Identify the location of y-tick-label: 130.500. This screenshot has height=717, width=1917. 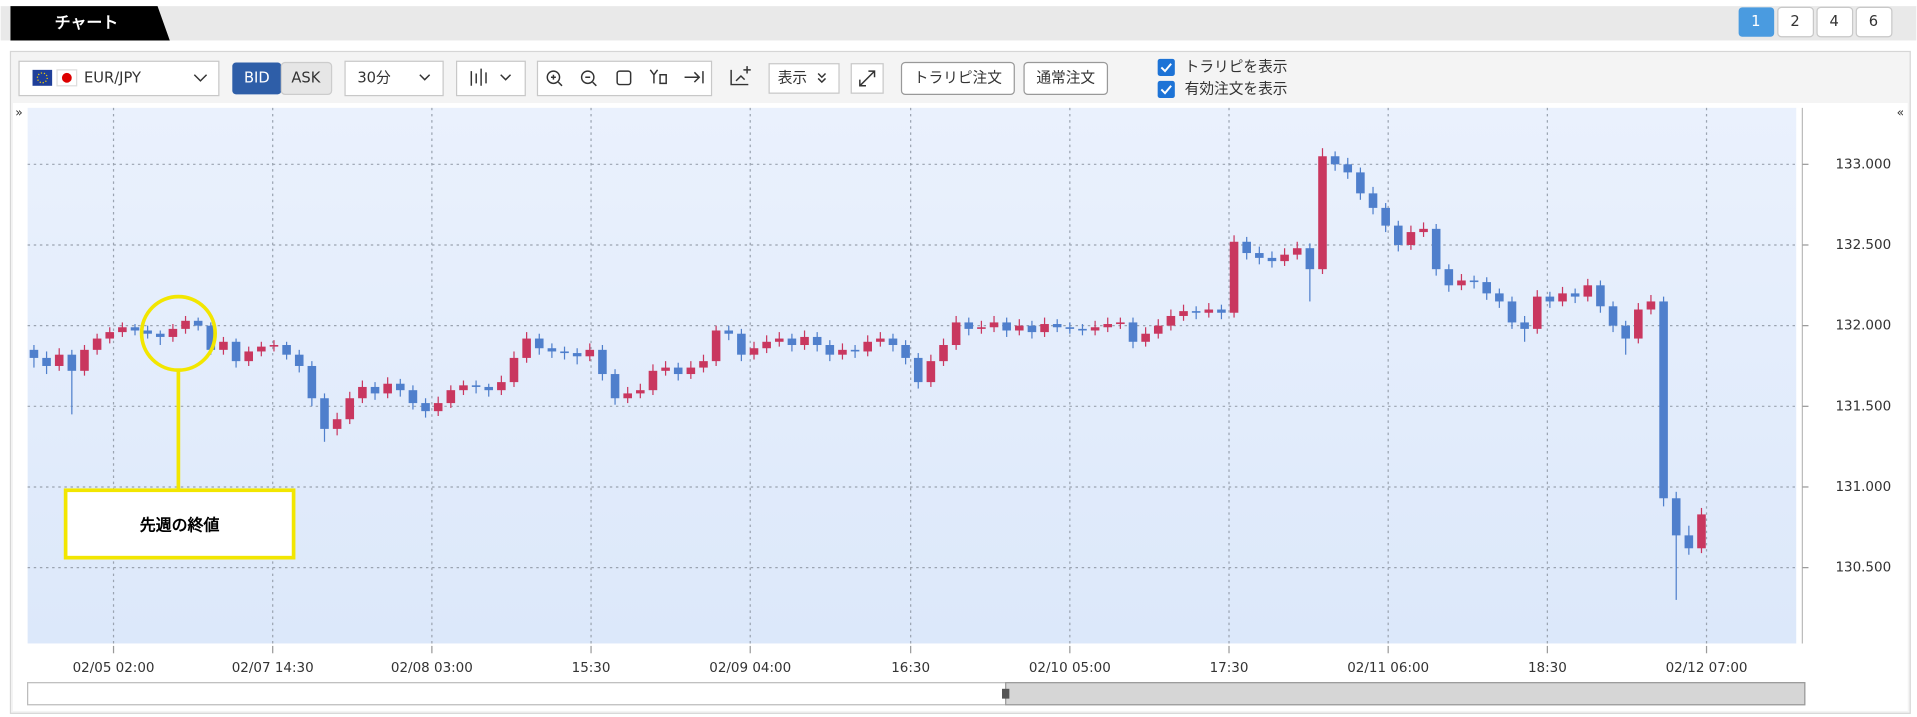
(1863, 568).